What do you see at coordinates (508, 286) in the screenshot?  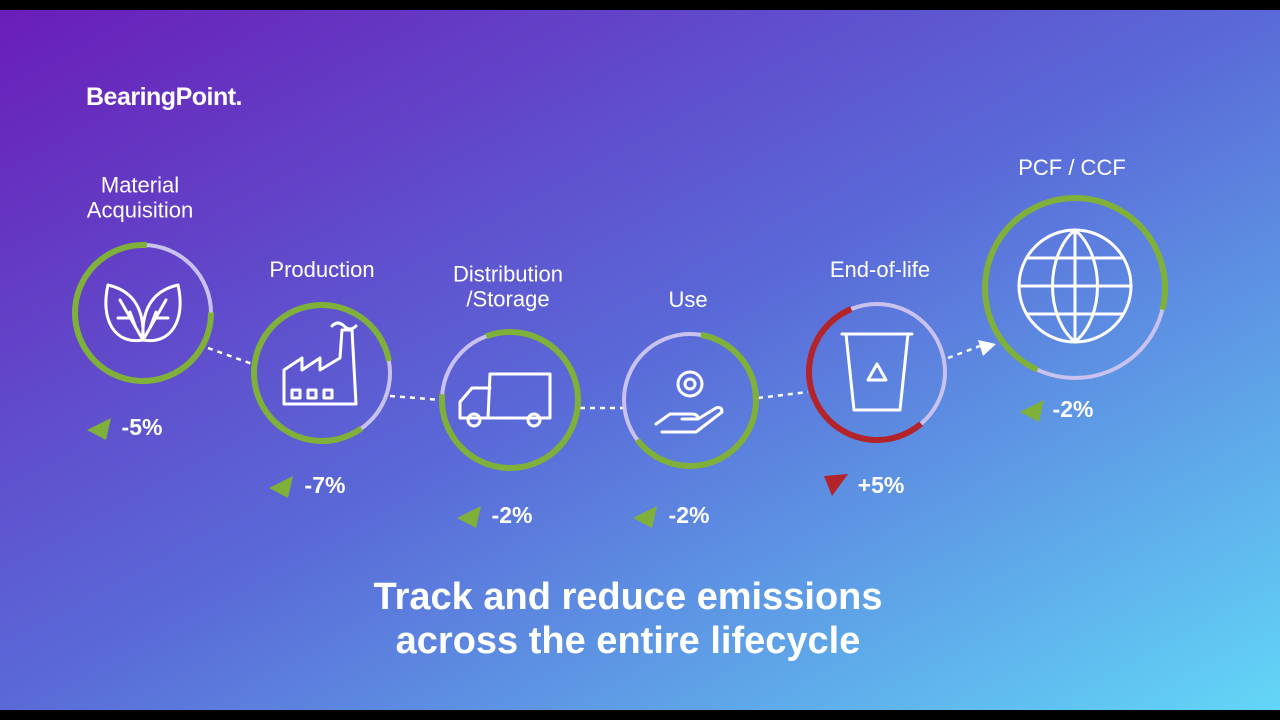 I see `stage-label: Distribution/Storage` at bounding box center [508, 286].